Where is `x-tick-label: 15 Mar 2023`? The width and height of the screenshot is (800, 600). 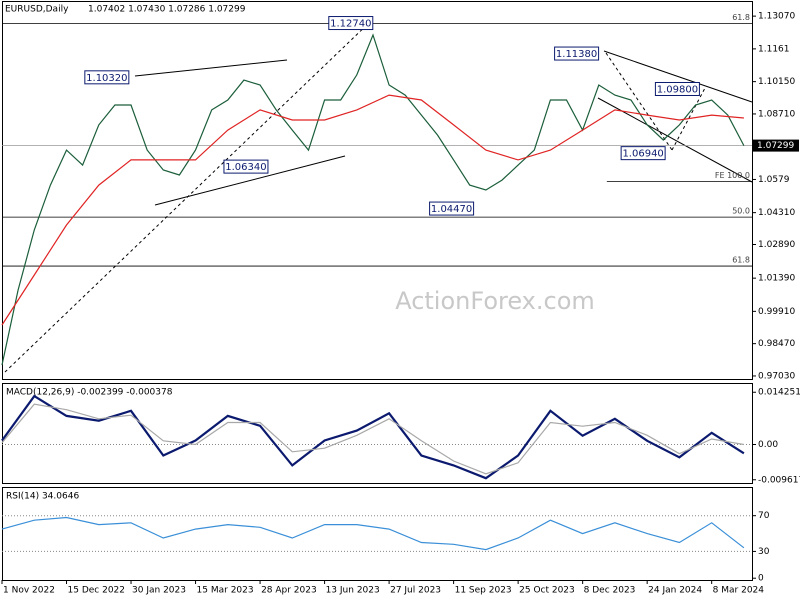
x-tick-label: 15 Mar 2023 is located at coordinates (225, 591).